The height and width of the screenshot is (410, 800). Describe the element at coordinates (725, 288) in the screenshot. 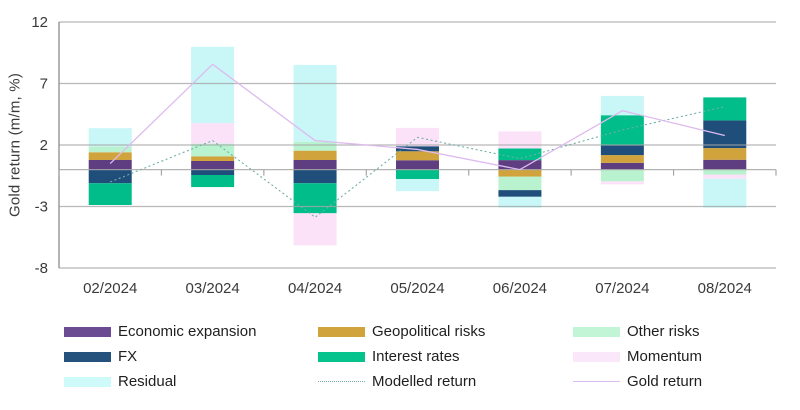

I see `x-tick-label: 08/2024` at that location.